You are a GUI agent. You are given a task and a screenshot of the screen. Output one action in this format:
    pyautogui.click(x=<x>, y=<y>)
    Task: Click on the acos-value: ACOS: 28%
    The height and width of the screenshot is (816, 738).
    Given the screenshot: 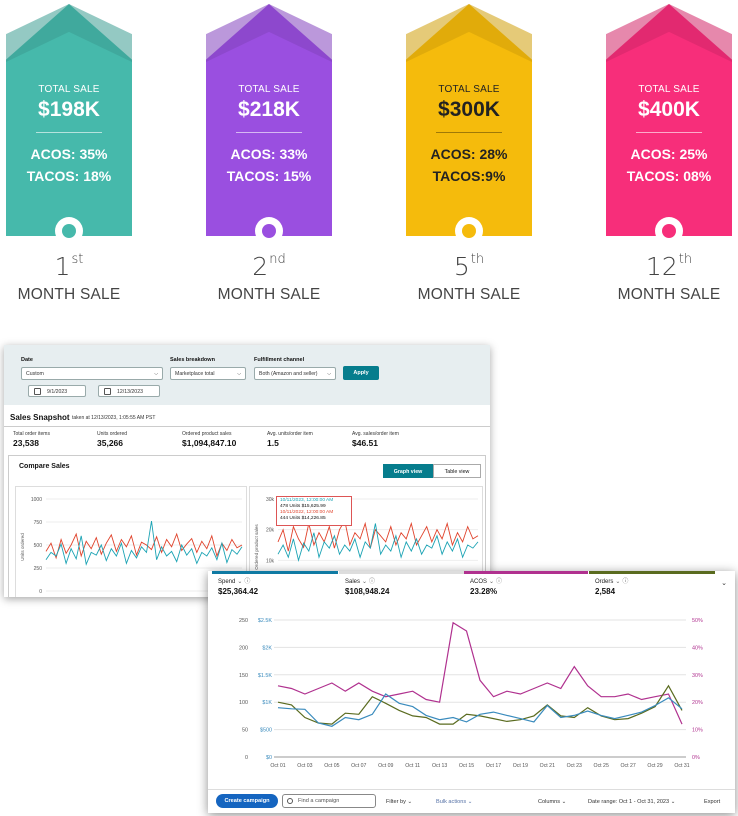 What is the action you would take?
    pyautogui.click(x=469, y=154)
    